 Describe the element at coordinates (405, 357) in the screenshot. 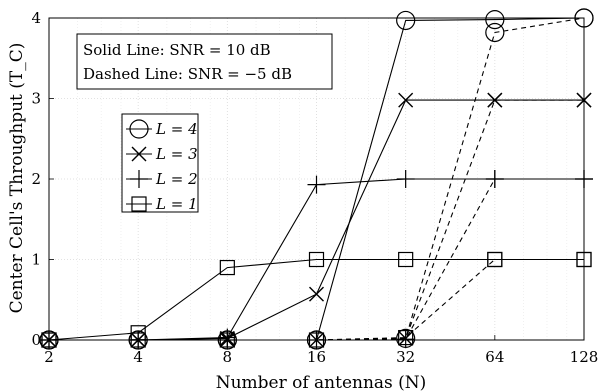

I see `x-tick-label: 32` at that location.